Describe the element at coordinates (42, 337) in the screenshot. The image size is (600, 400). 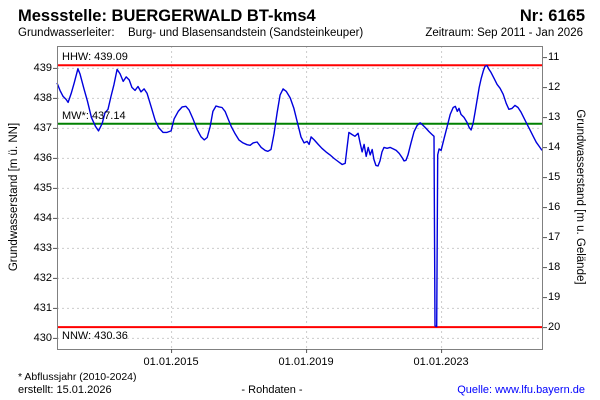
I see `left-axis-tick-label: 430` at that location.